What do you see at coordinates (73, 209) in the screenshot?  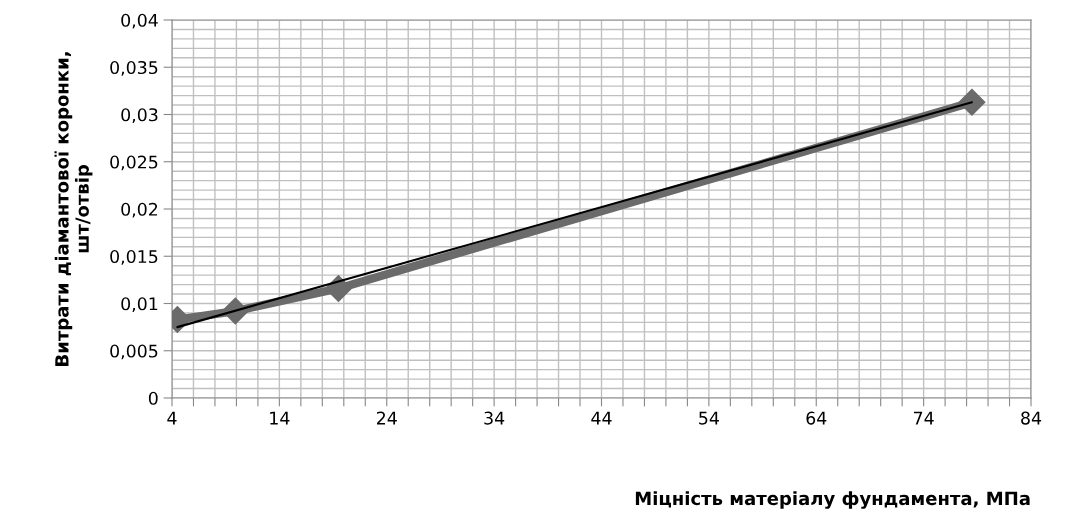 I see `y-axis-title: Витрати діамантової коронки, шт/отвір` at bounding box center [73, 209].